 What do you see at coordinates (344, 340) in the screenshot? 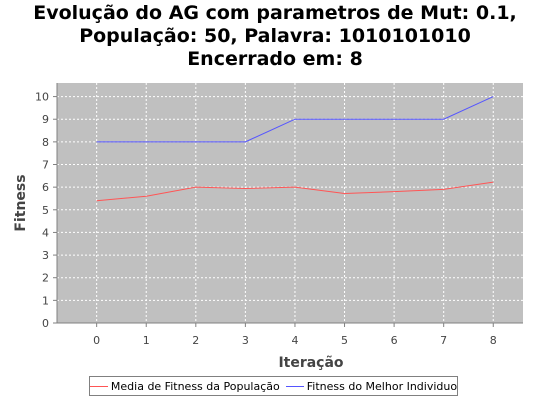
I see `x-tick-label: 5` at bounding box center [344, 340].